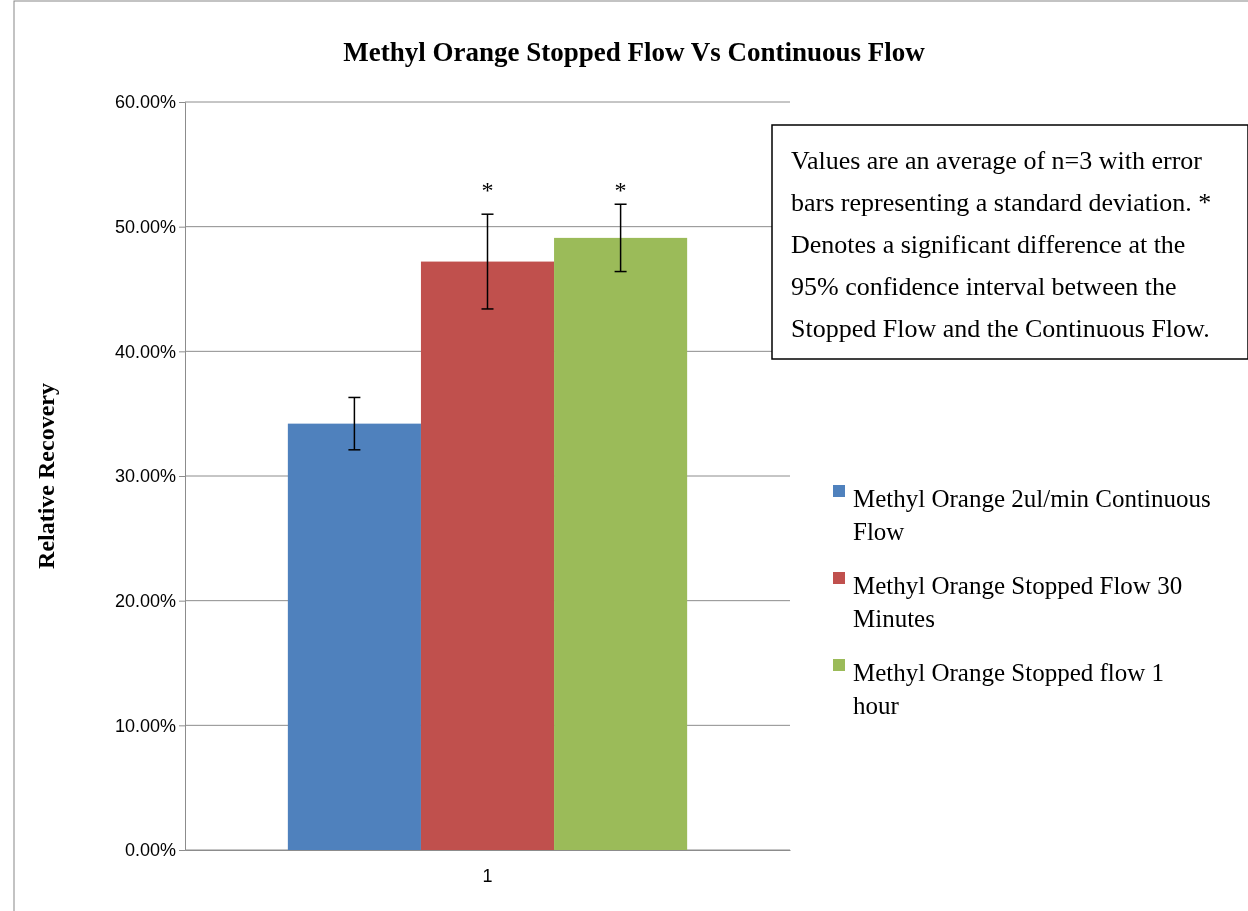 The width and height of the screenshot is (1248, 911). What do you see at coordinates (150, 850) in the screenshot?
I see `y-tick-label: 0.00%` at bounding box center [150, 850].